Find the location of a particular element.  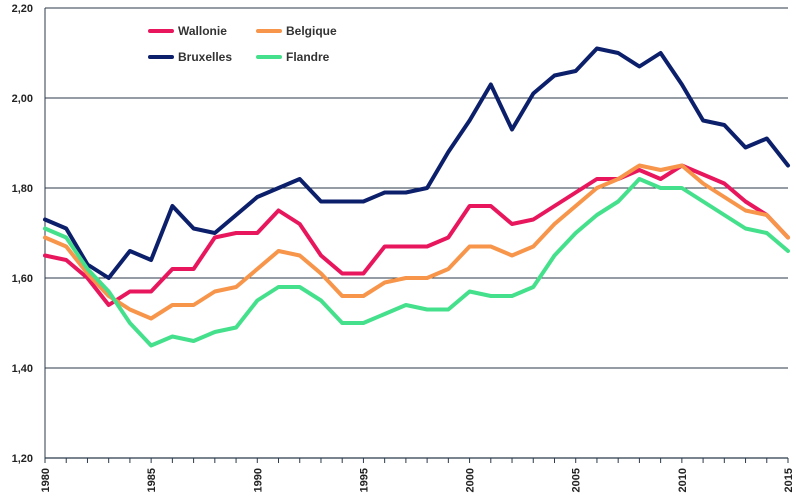

x-tick-label: 2015 is located at coordinates (789, 480).